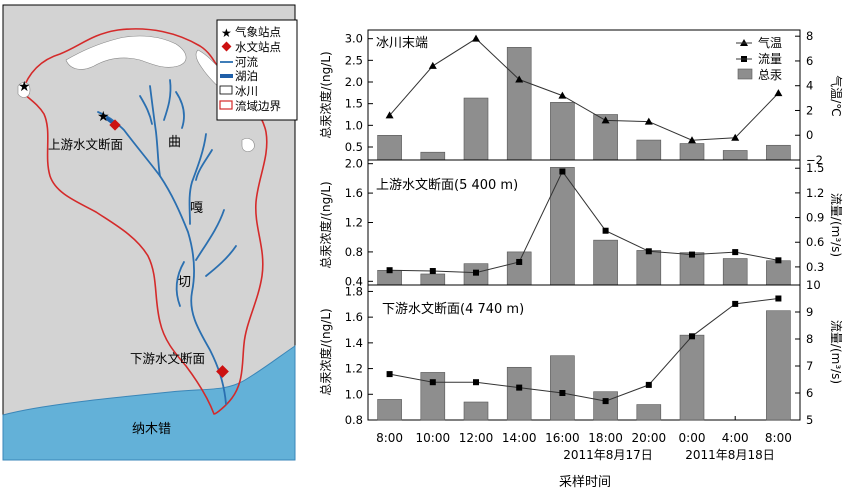 This screenshot has height=499, width=850. I want to click on panel1-ytick-label: 0.5, so click(354, 147).